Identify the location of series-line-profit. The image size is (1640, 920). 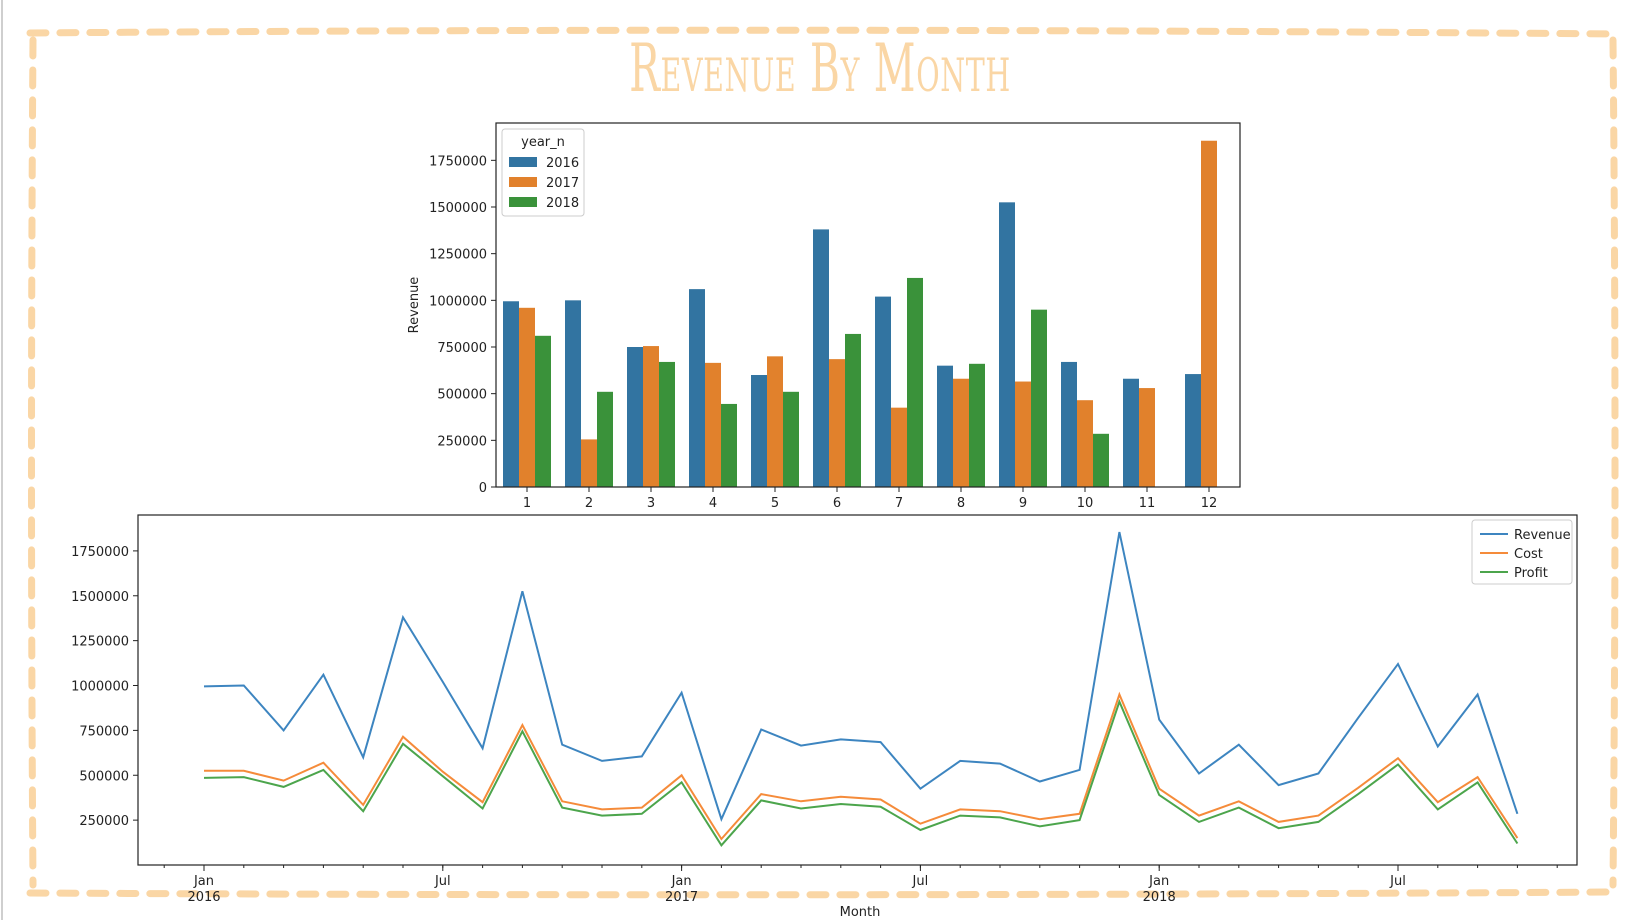
(861, 772).